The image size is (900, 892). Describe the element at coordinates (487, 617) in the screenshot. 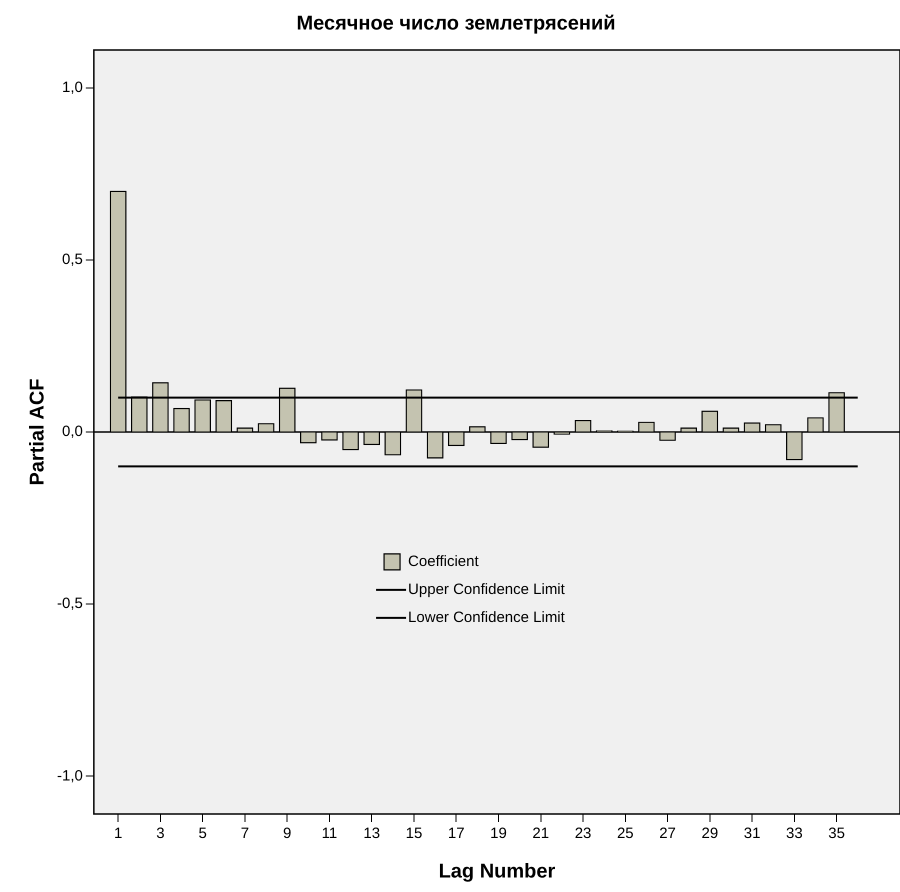

I see `legend-label: Lower Confidence Limit` at that location.